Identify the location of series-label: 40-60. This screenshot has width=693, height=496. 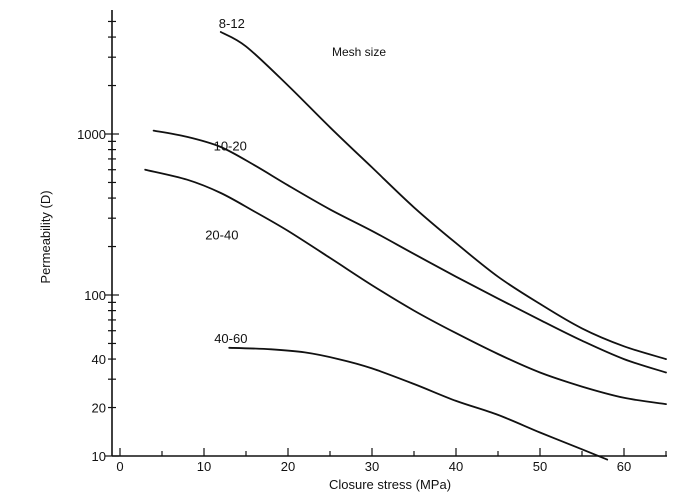
(230, 338).